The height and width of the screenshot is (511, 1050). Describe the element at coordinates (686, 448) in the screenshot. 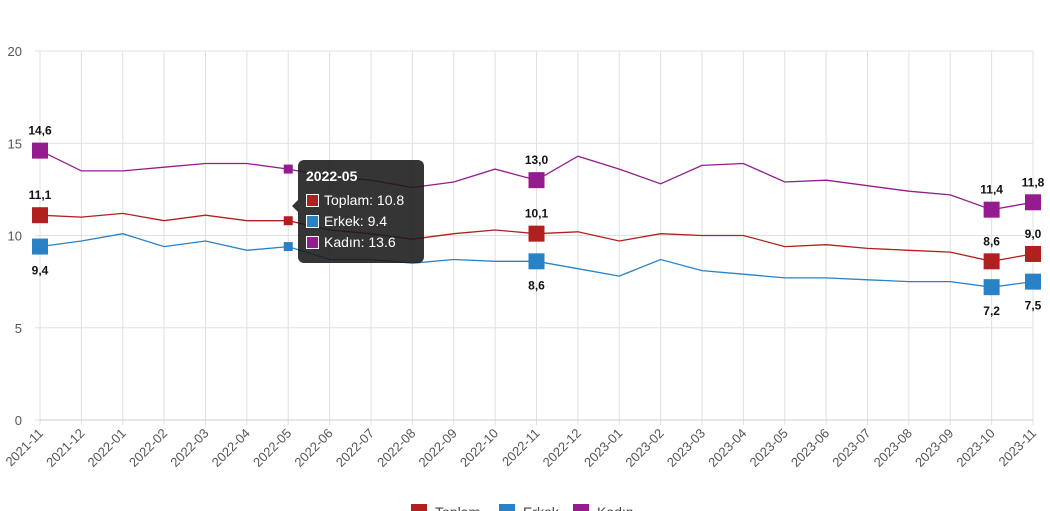

I see `x-tick-label: 2023-03` at that location.